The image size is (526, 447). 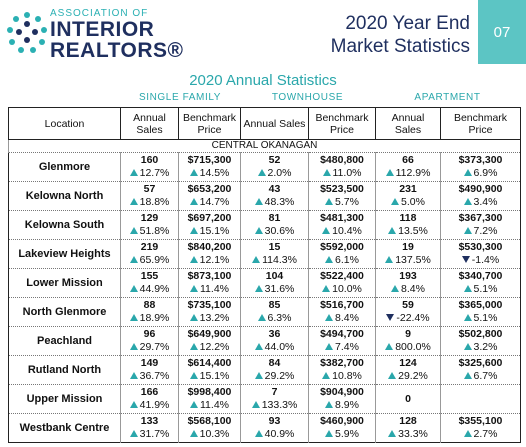 What do you see at coordinates (480, 247) in the screenshot?
I see `value: $530,300` at bounding box center [480, 247].